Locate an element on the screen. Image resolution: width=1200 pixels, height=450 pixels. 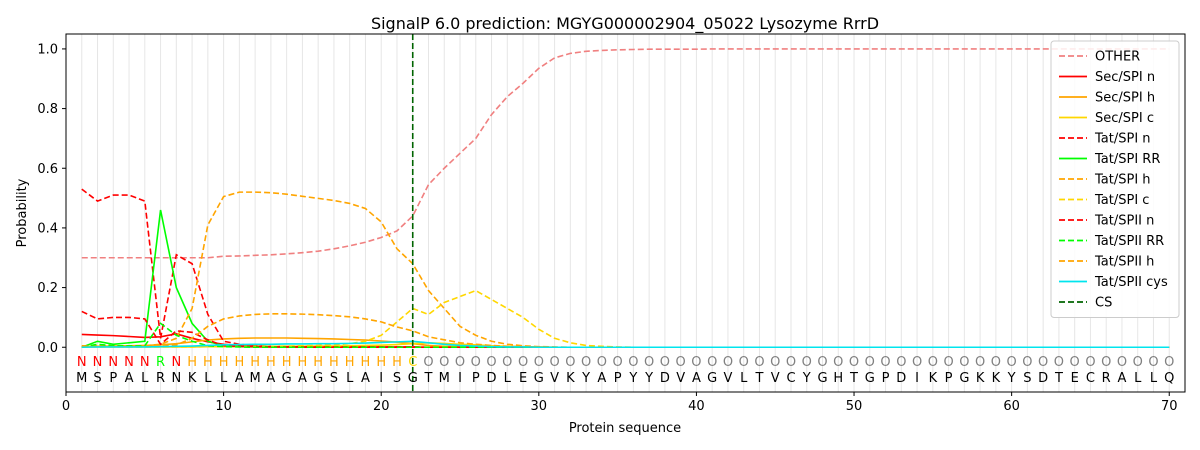
x-tick-label: 10 is located at coordinates (223, 406).